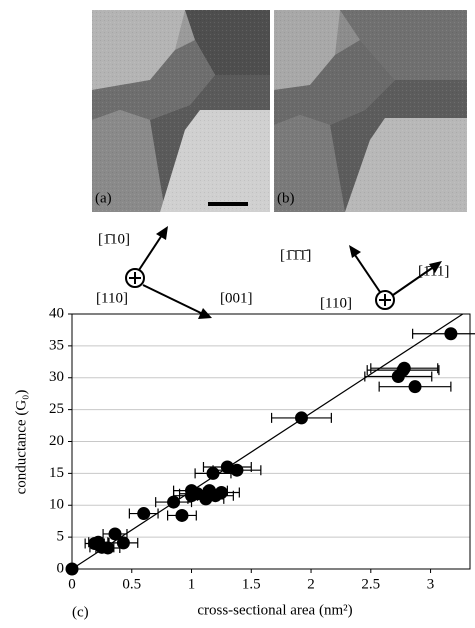 The width and height of the screenshot is (475, 628). Describe the element at coordinates (56, 313) in the screenshot. I see `y-tick-label: 40` at that location.